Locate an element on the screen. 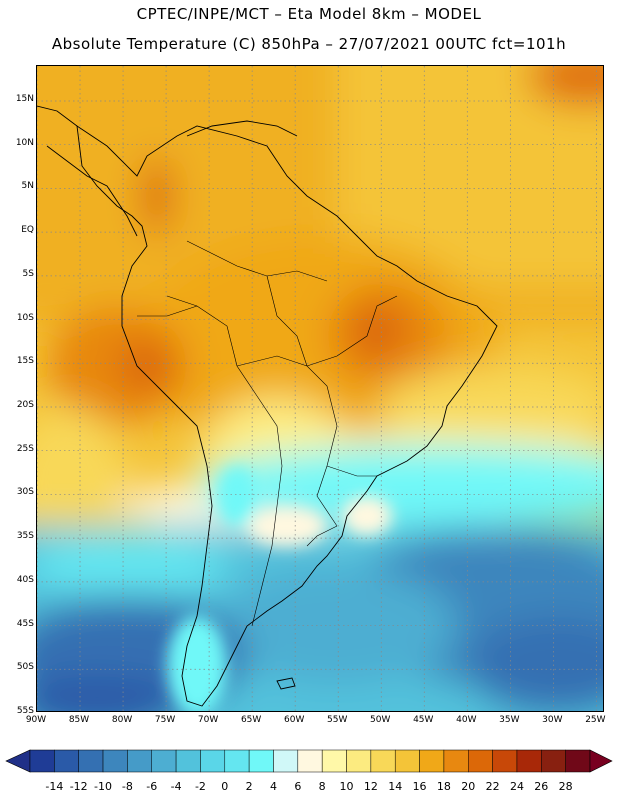  colorbar-over-arrow is located at coordinates (601, 761).